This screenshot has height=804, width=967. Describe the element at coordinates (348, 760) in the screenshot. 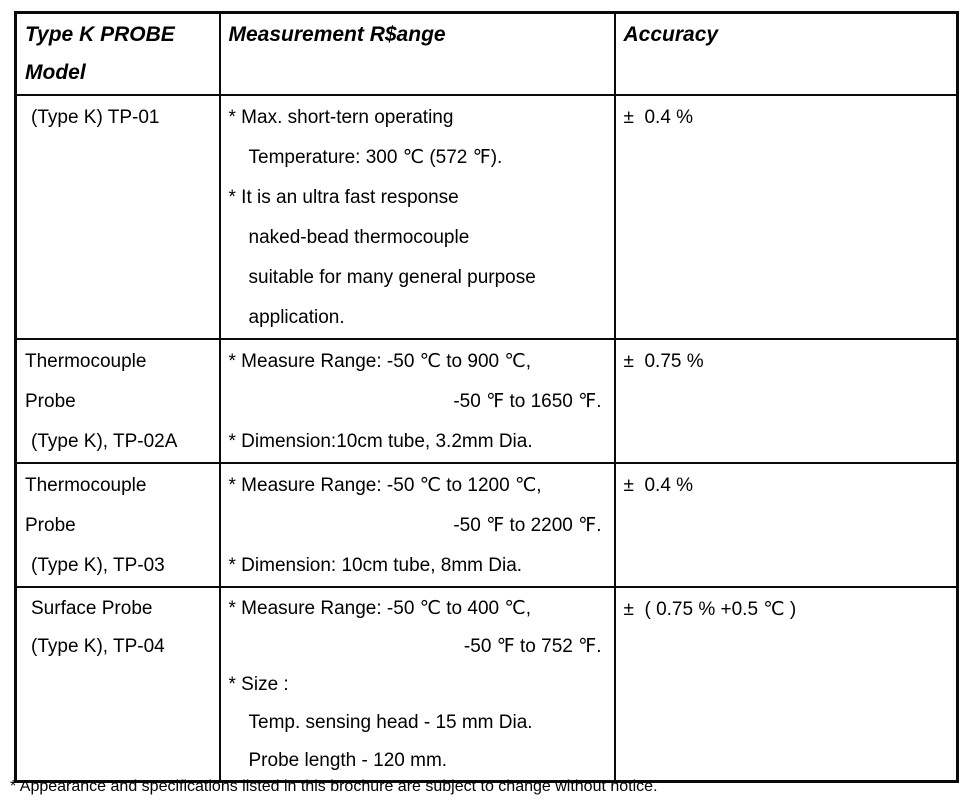

I see `range-line: Probe length - 120 mm.` at that location.